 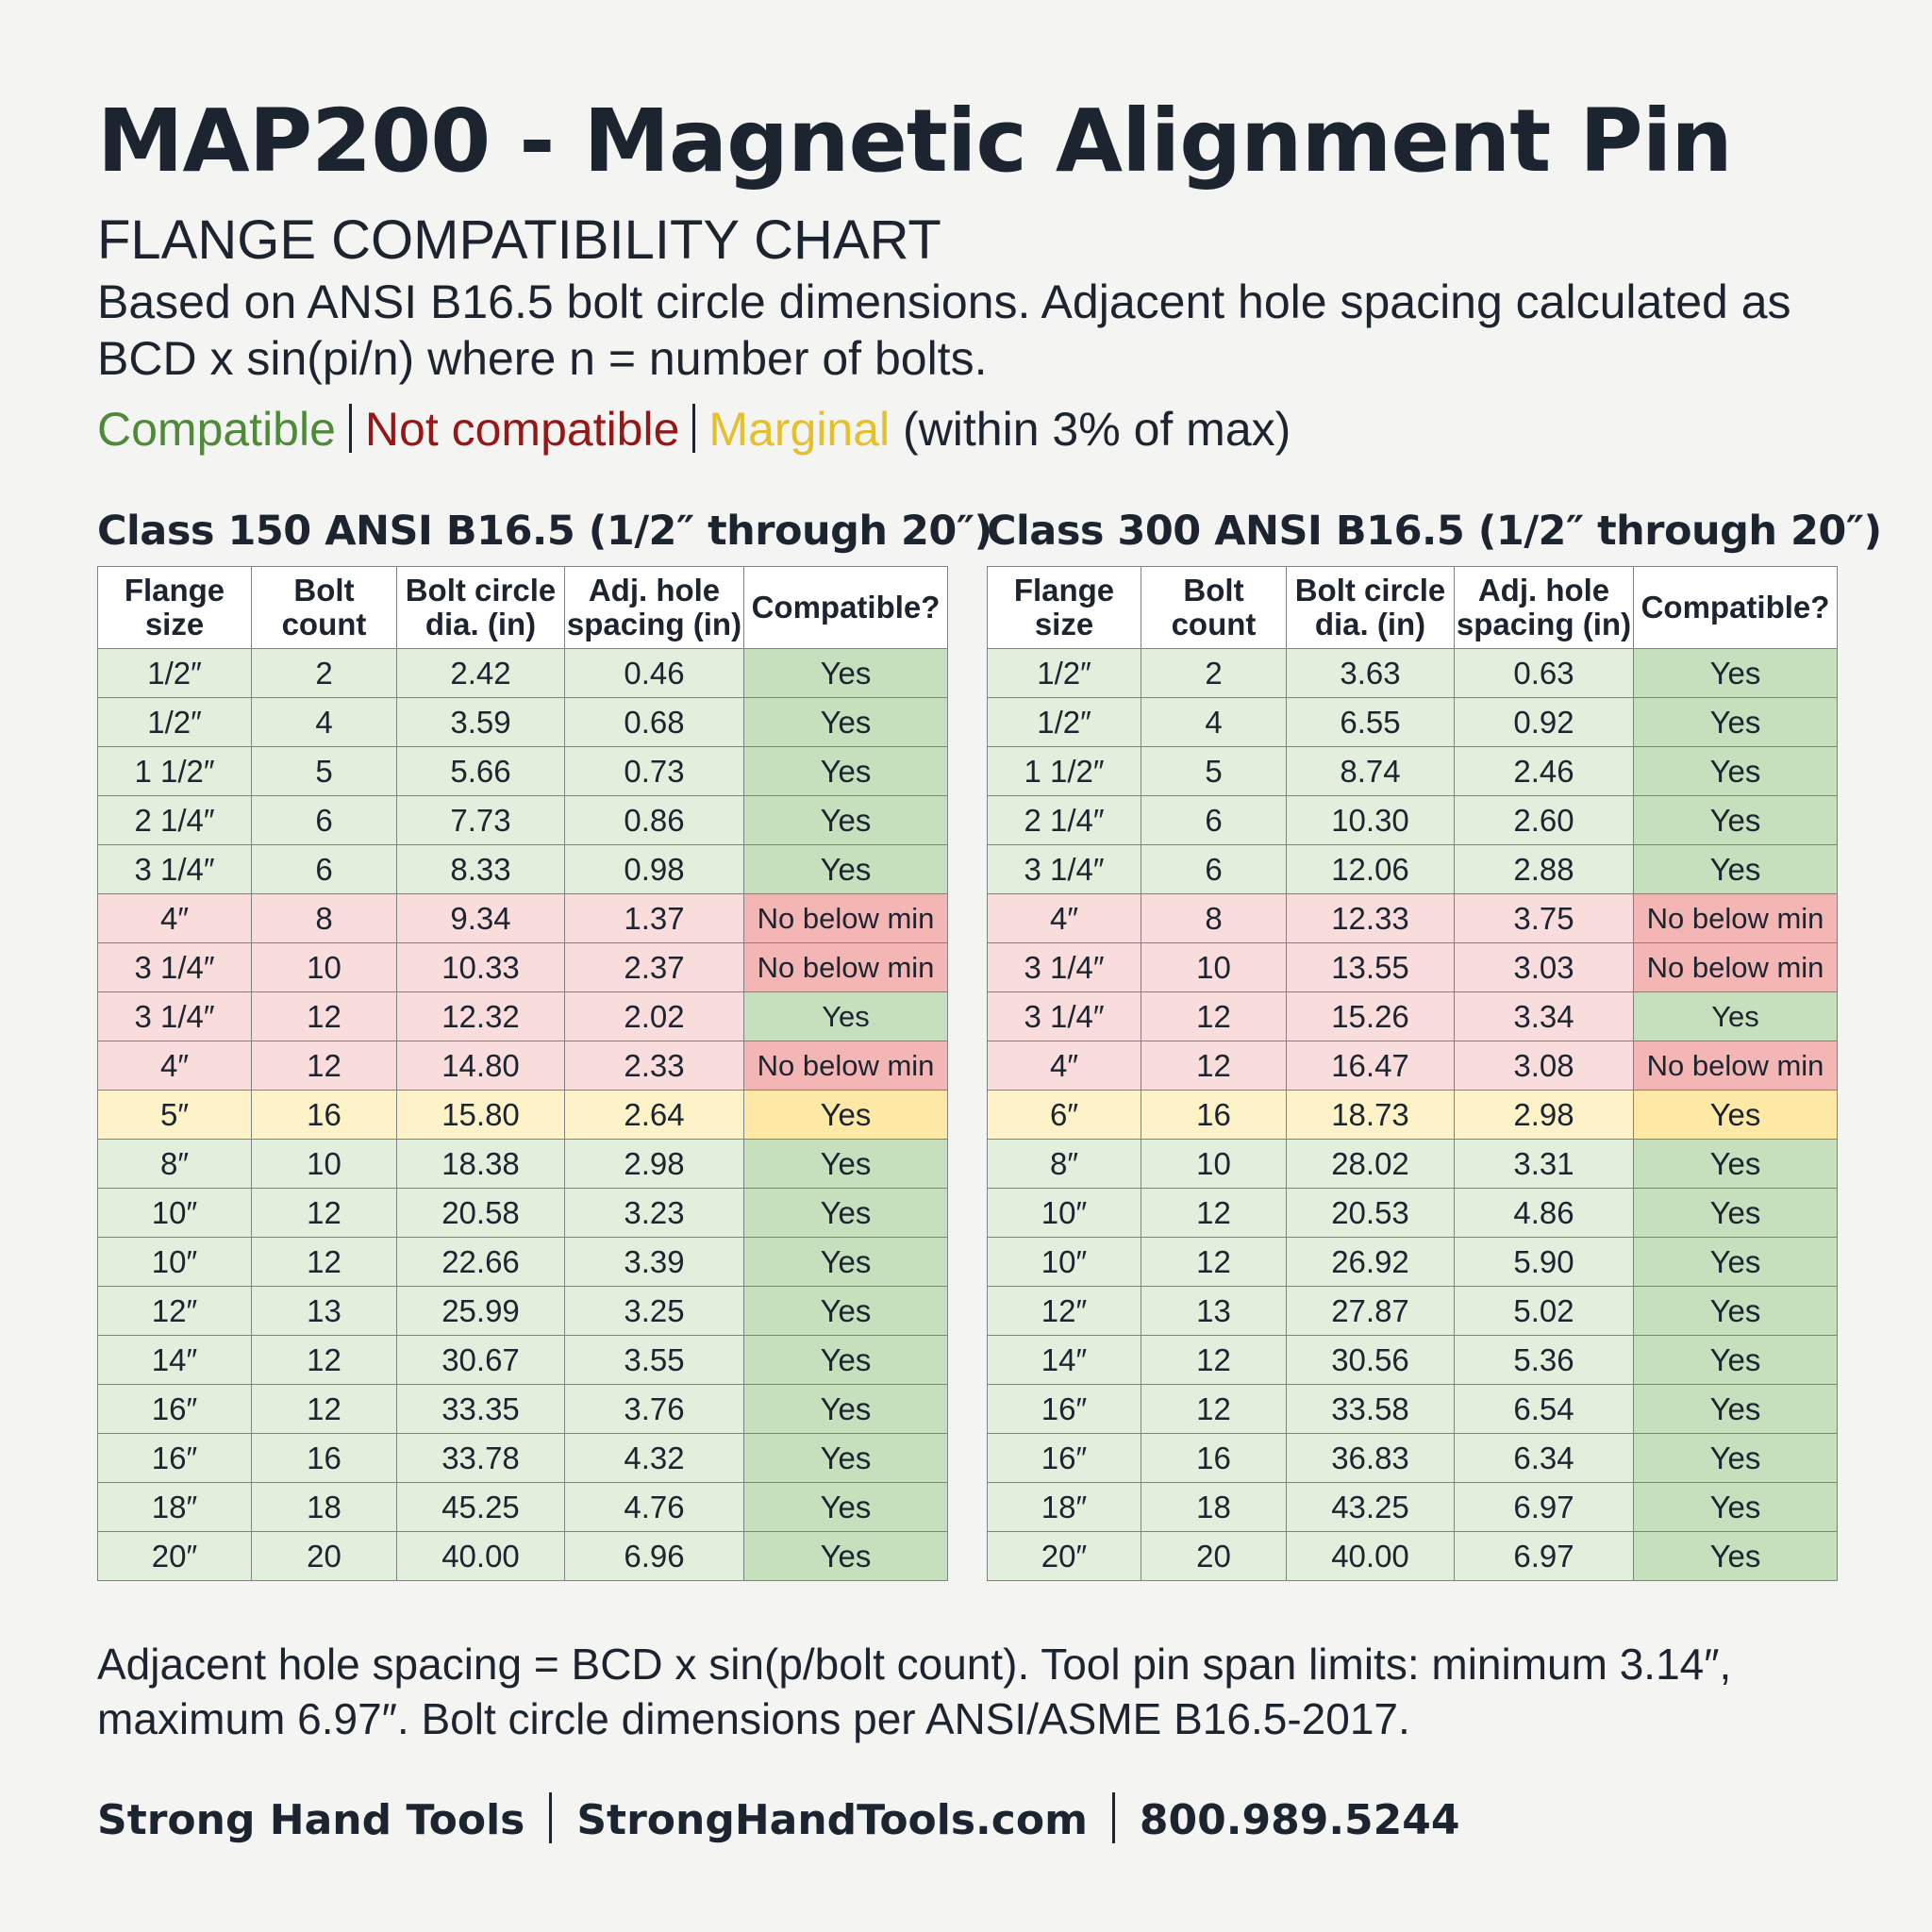 What do you see at coordinates (175, 1360) in the screenshot?
I see `flange-size-cell: 14″` at bounding box center [175, 1360].